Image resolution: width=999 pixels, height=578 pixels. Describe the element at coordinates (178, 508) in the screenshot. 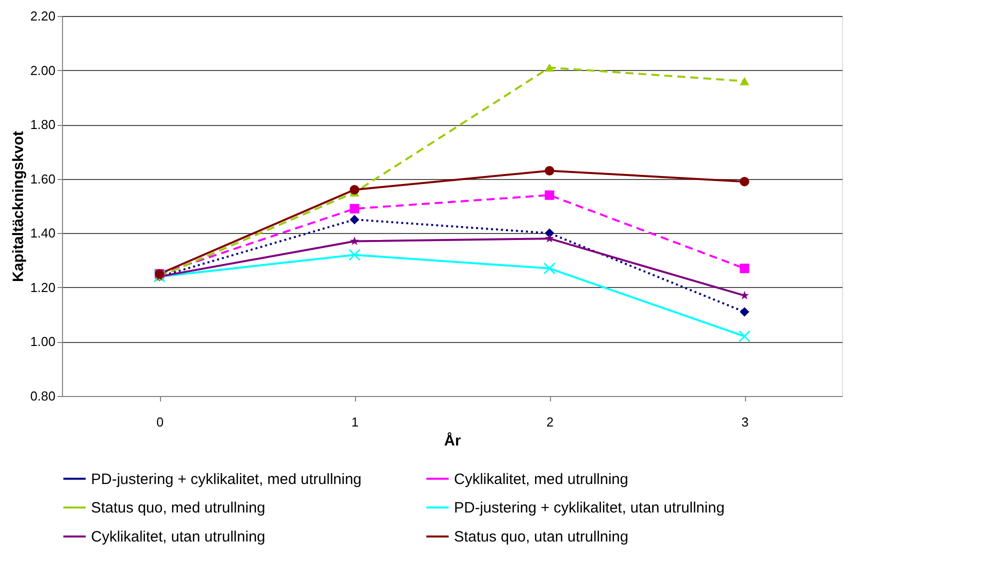

I see `legend-label: Status quo, med utrullning` at that location.